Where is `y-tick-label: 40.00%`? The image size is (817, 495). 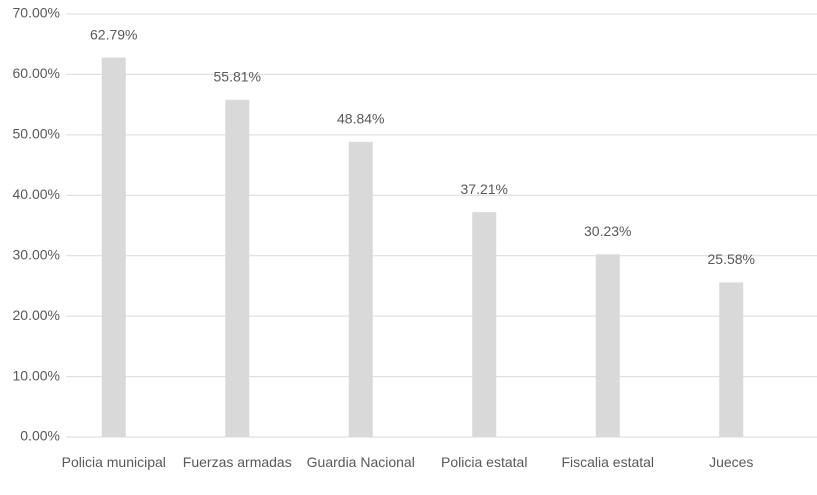
y-tick-label: 40.00% is located at coordinates (36, 194).